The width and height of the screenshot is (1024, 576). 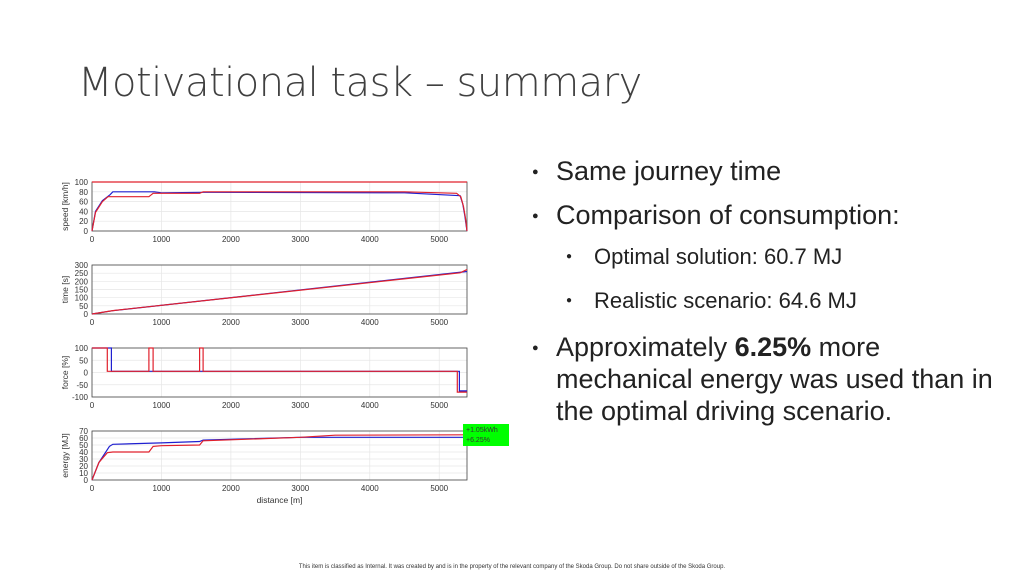 What do you see at coordinates (482, 430) in the screenshot?
I see `annotation-kwh: +1.05kWh` at bounding box center [482, 430].